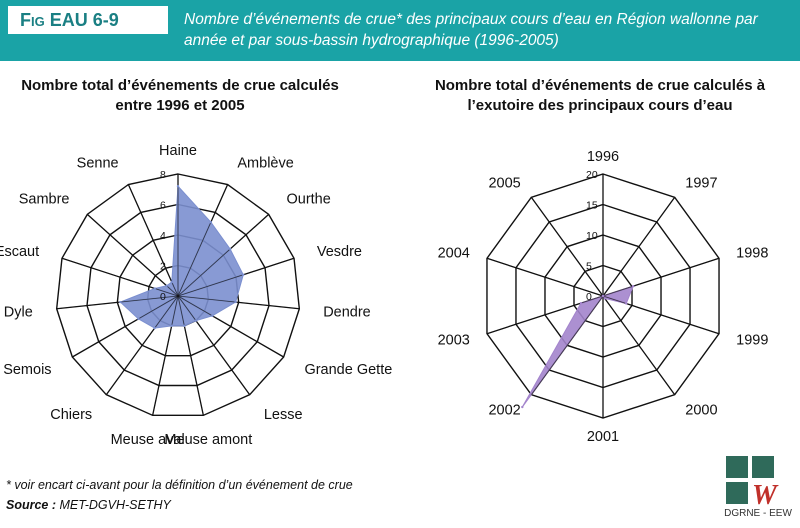  I want to click on logo-text: DGRNE - EEW, so click(758, 513).